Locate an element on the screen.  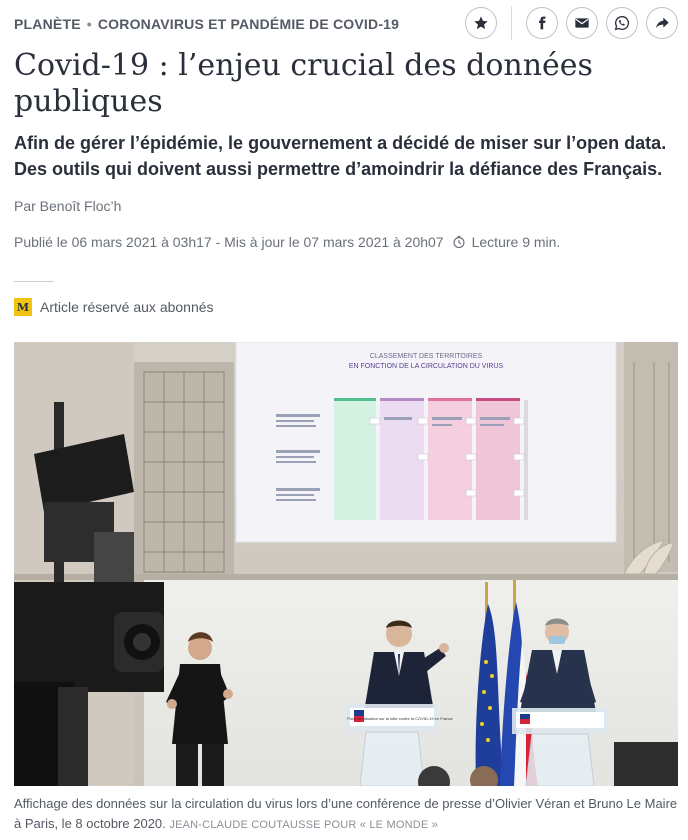
photo-credit: JEAN-CLAUDE COUTAUSSE POUR « LE MONDE » is located at coordinates (303, 825).